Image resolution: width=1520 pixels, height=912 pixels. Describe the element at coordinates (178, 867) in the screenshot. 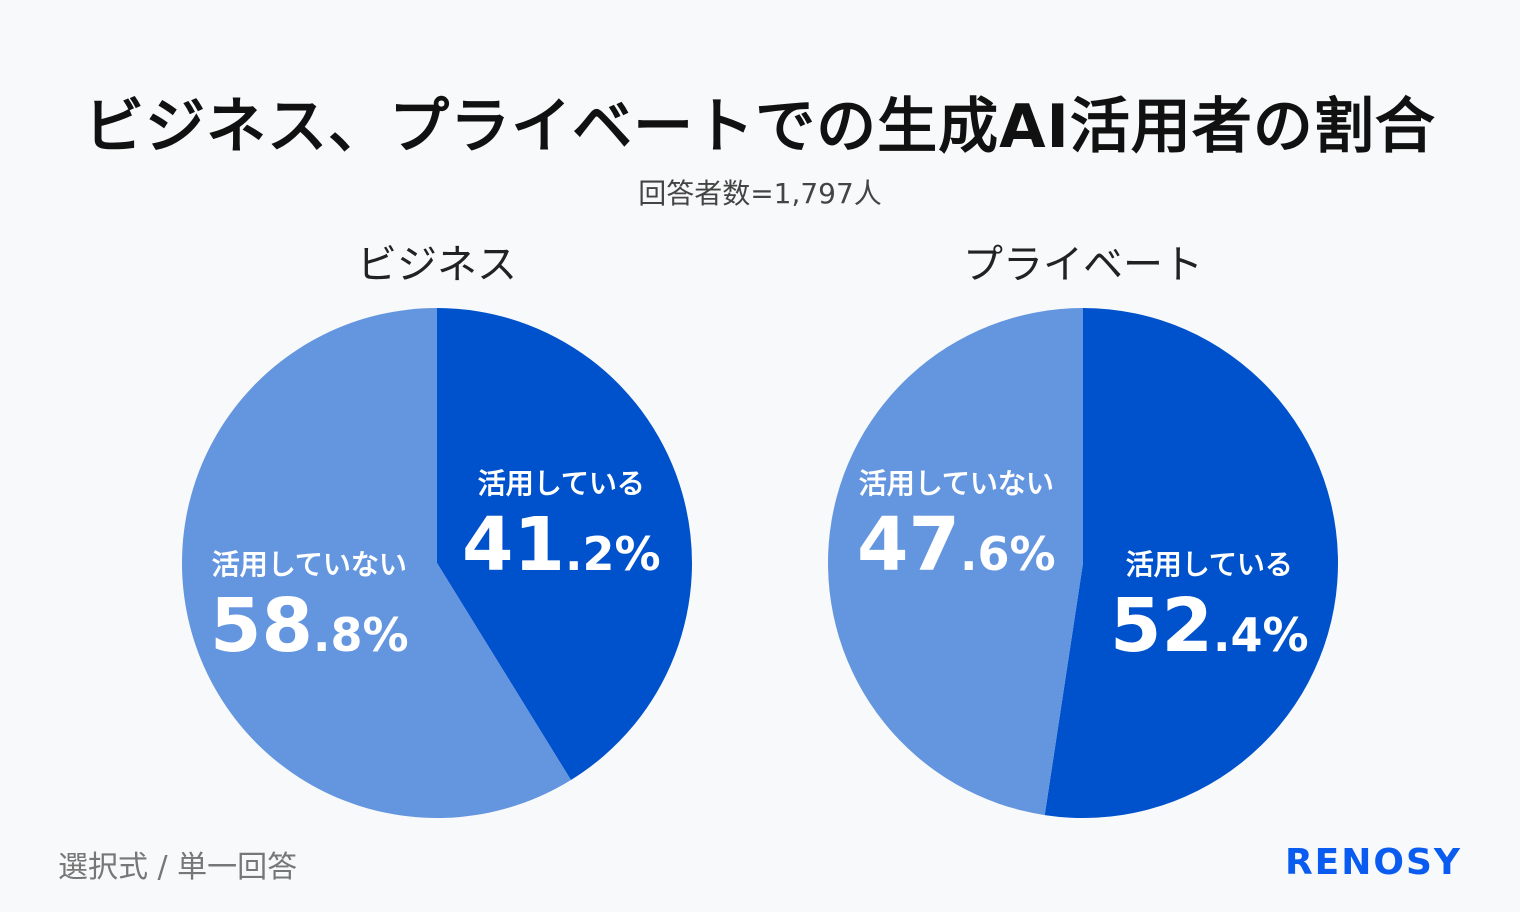

I see `question-type-note: 選択式 / 単一回答` at that location.